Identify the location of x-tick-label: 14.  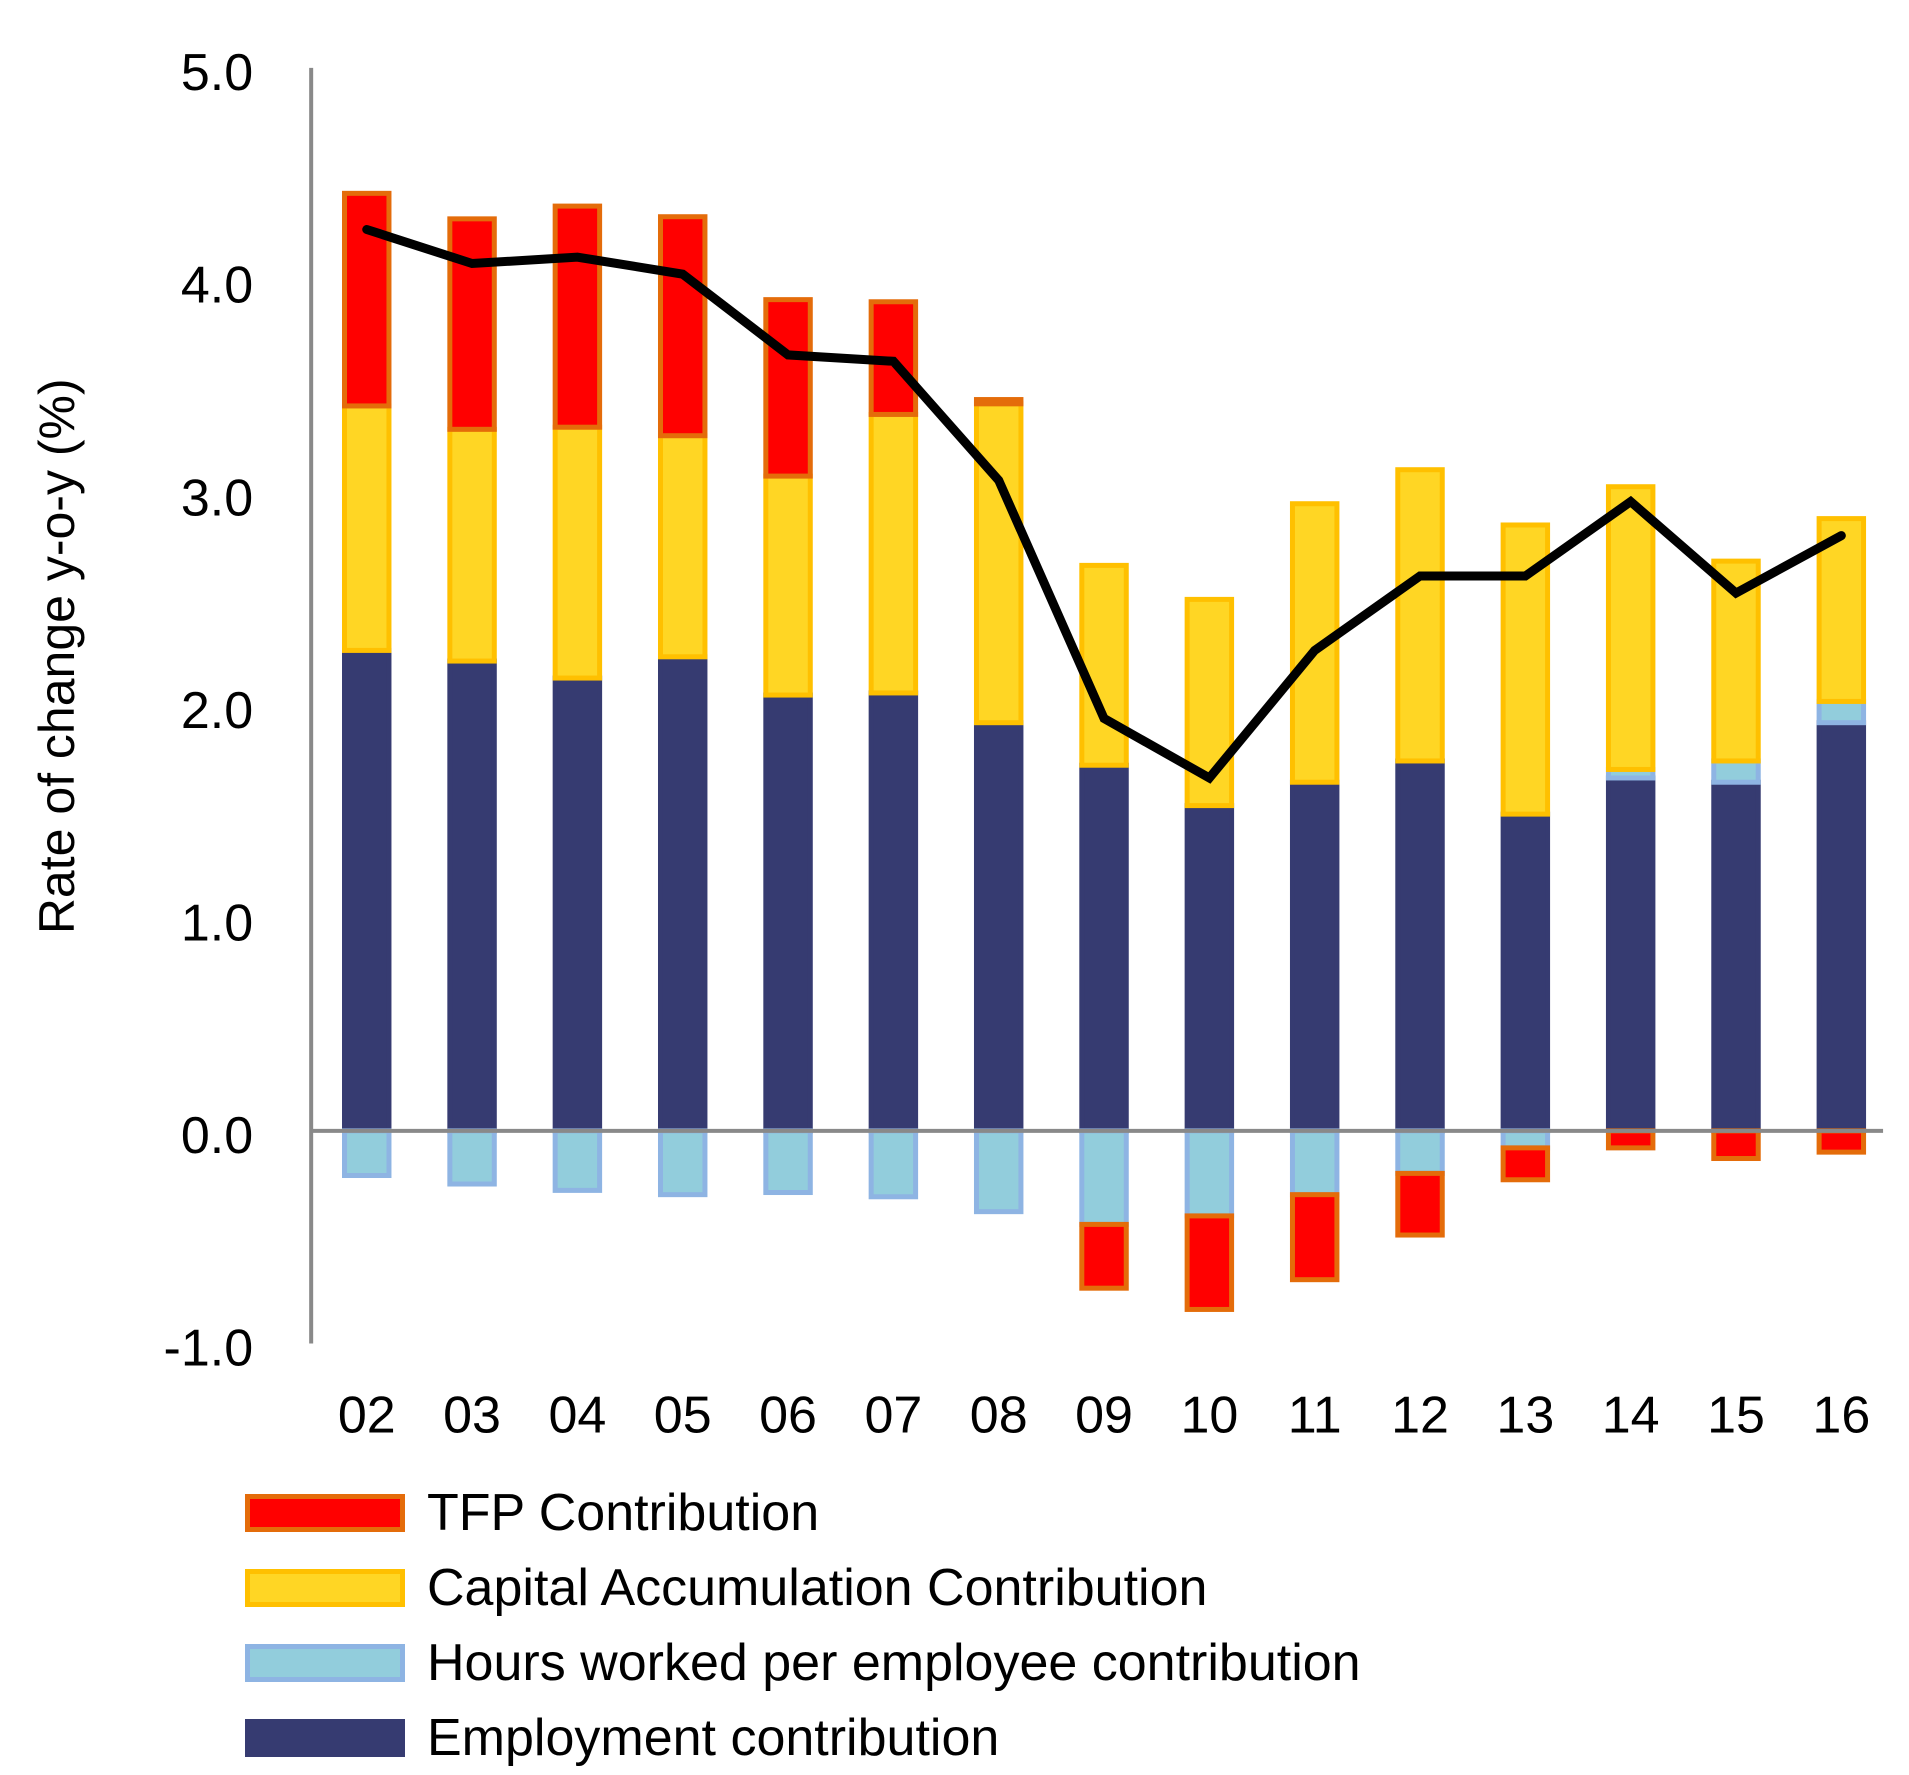
(1631, 1415).